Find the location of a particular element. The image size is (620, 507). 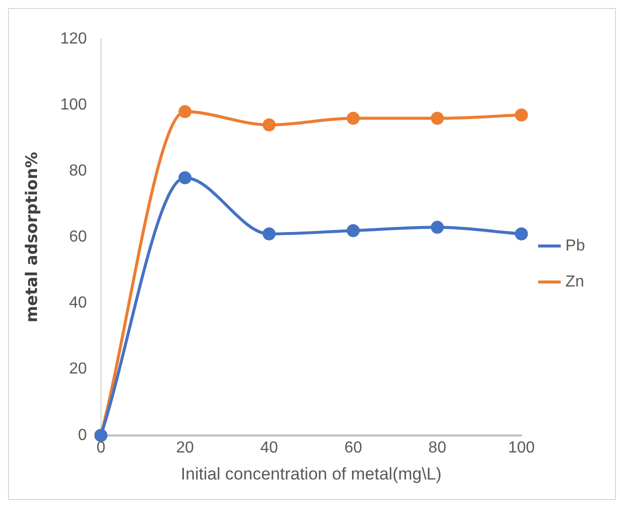

x-tick-label: 0 is located at coordinates (101, 447).